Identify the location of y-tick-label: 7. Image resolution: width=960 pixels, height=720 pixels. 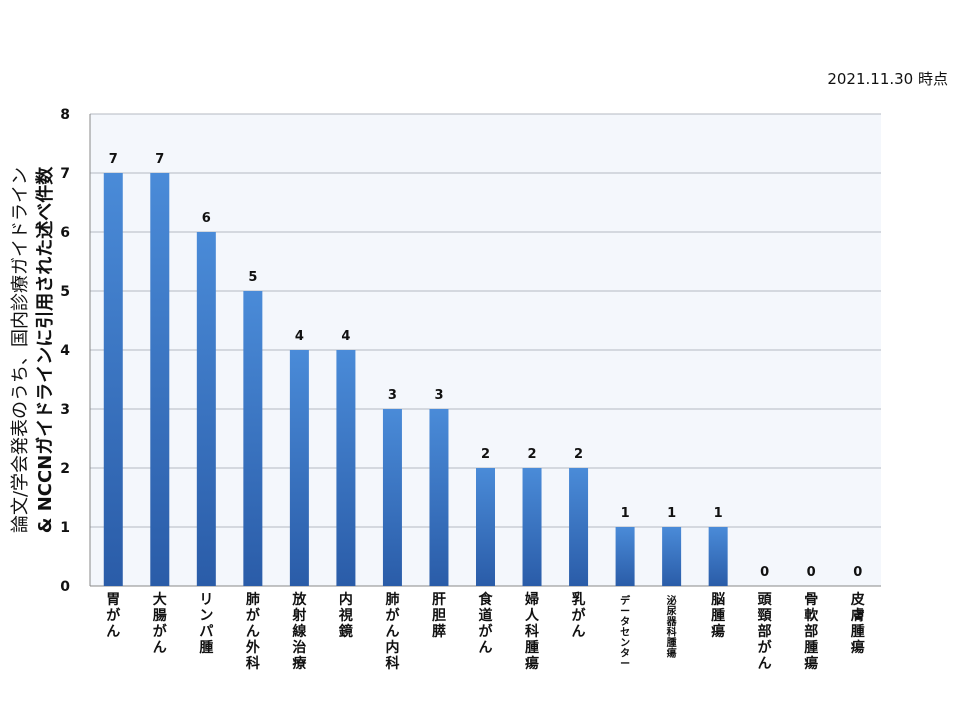
(65, 174).